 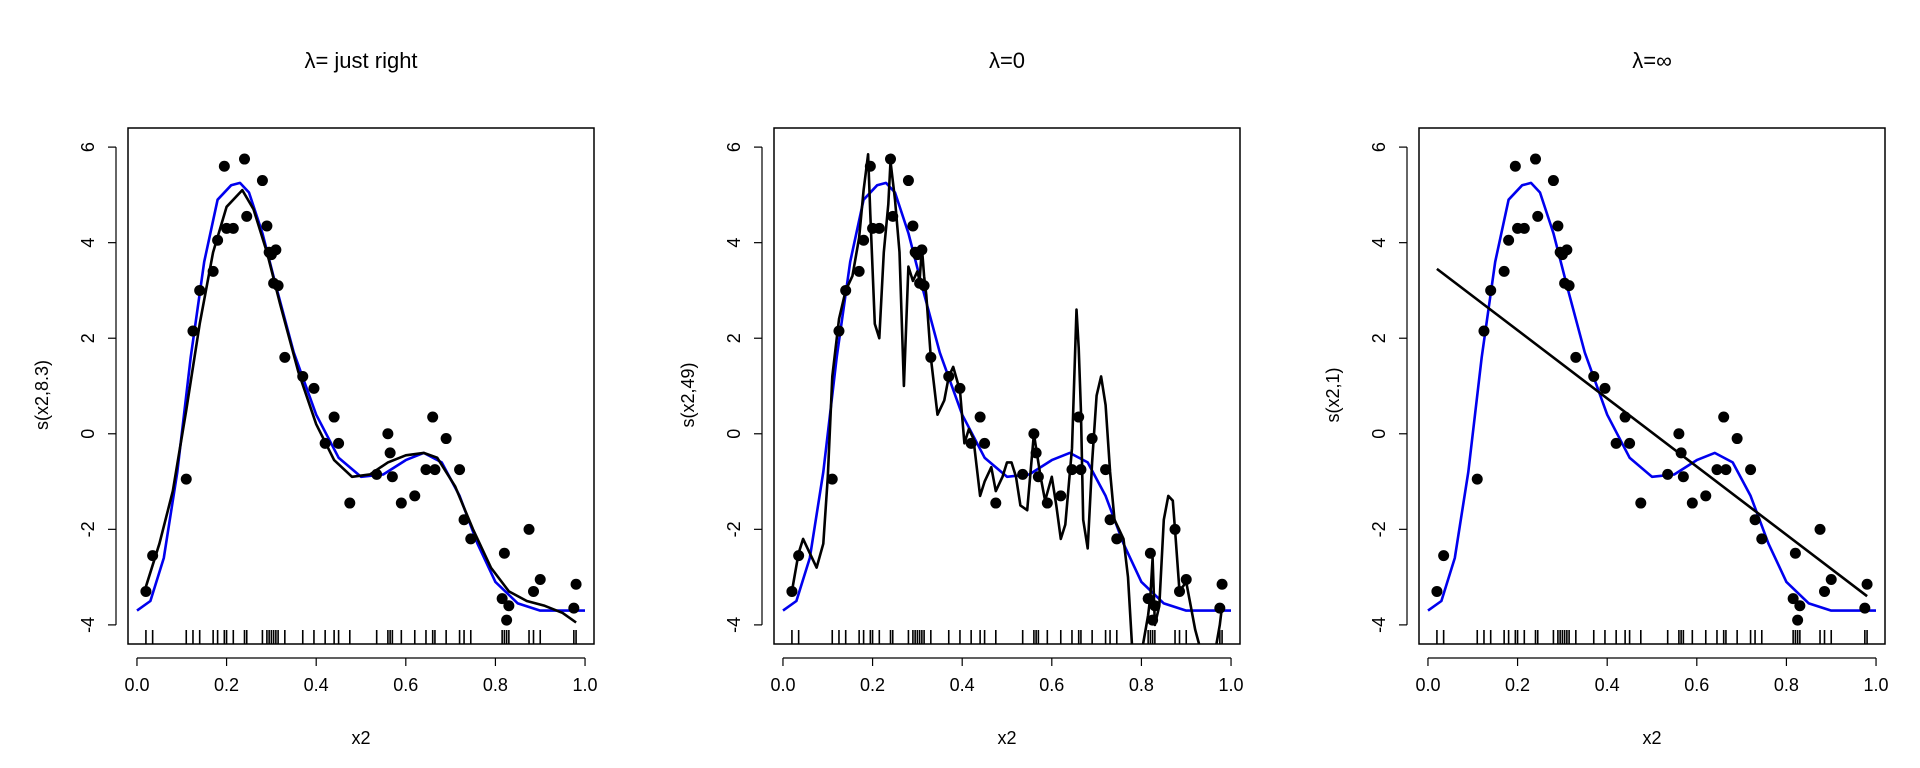 What do you see at coordinates (585, 685) in the screenshot?
I see `x-tick-label: 1.0` at bounding box center [585, 685].